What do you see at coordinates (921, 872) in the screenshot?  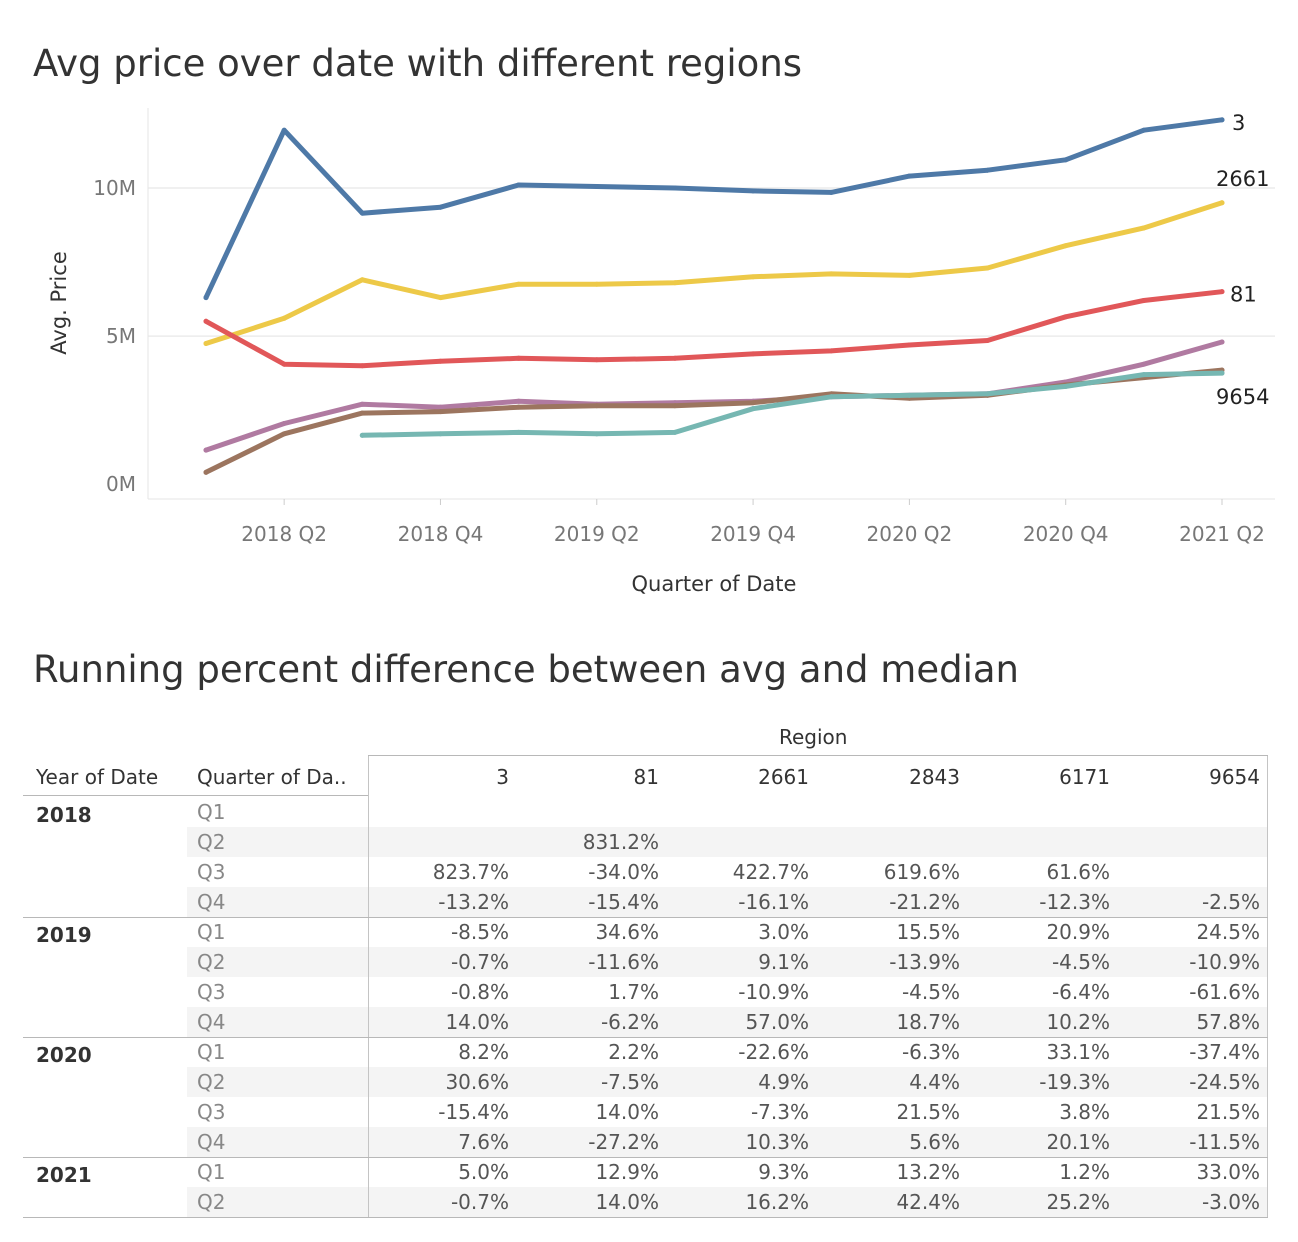 I see `table-cell-value: 619.6%` at bounding box center [921, 872].